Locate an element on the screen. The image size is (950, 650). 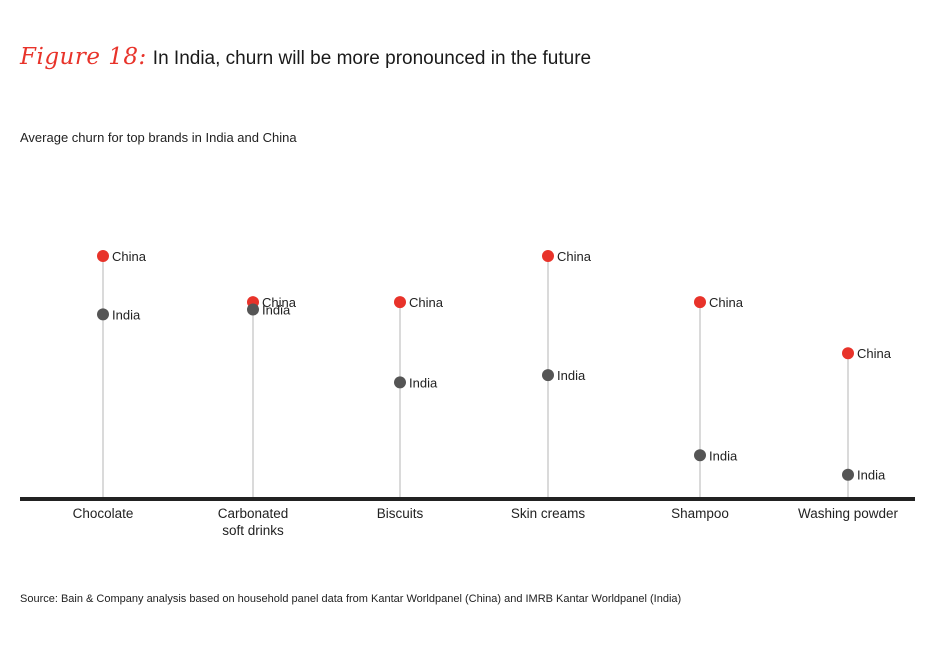
india-label-carbonated-soft-drinks: India is located at coordinates (276, 309).